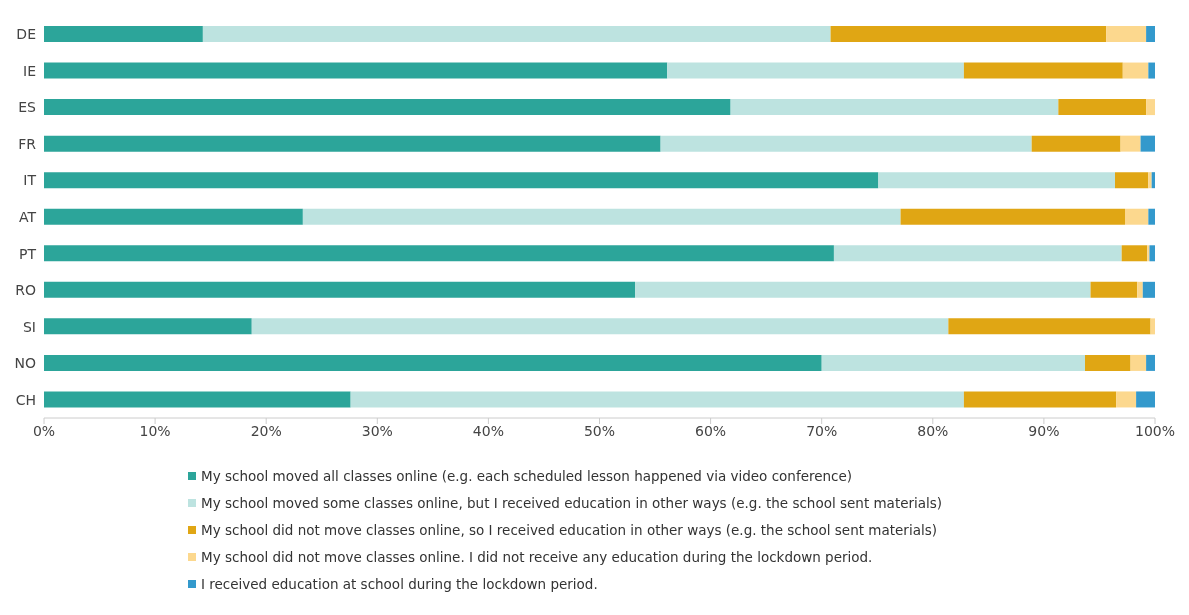 The image size is (1189, 615). Describe the element at coordinates (711, 430) in the screenshot. I see `x-tick-label: 60%` at that location.